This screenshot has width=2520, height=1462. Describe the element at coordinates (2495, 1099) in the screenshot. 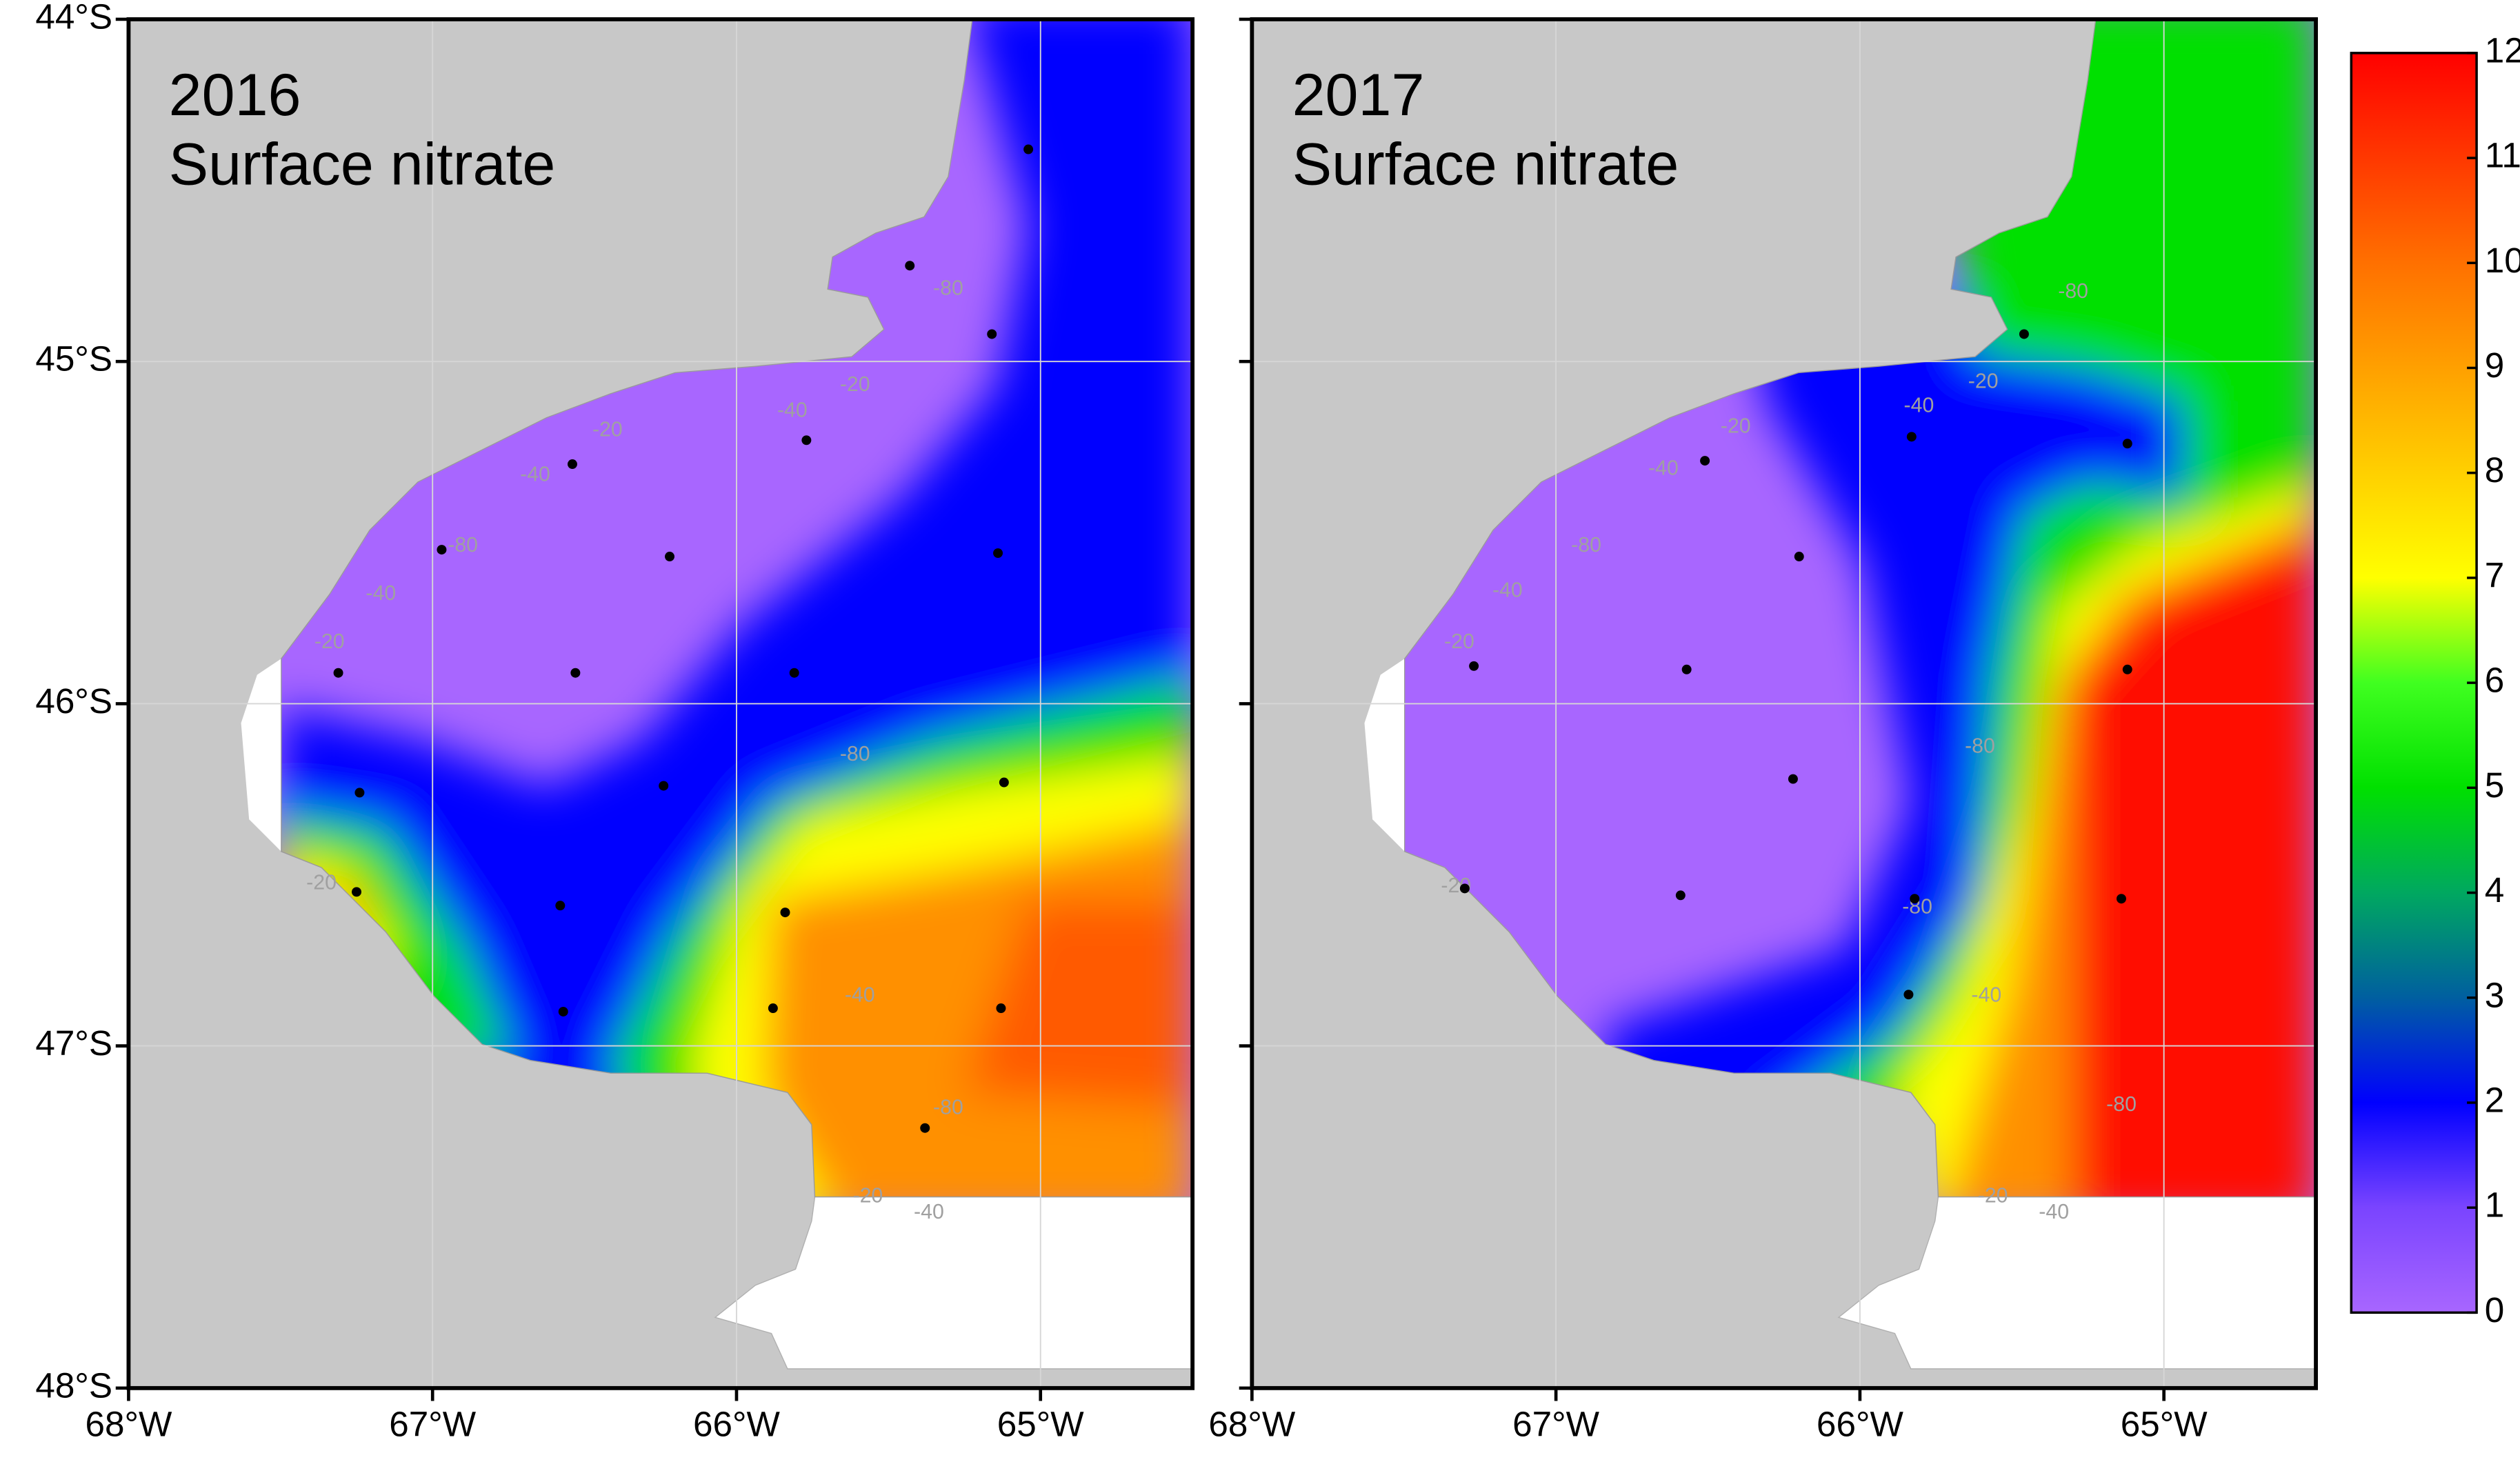

I see `colorbar-label: 2` at that location.